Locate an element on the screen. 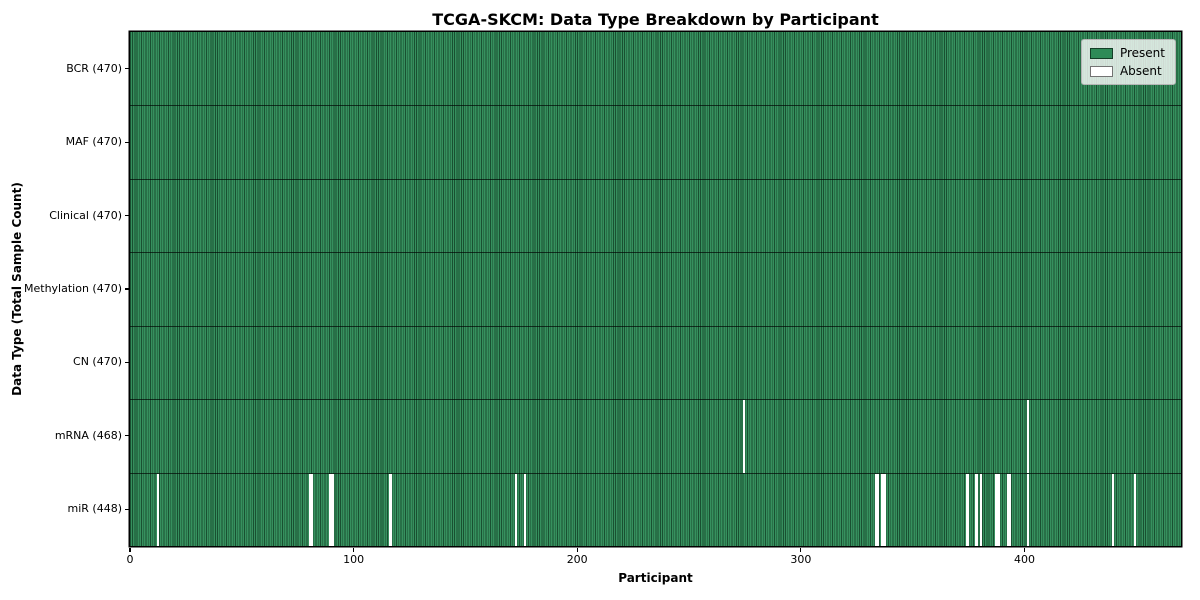  y-tick-label: MAF (470) is located at coordinates (93, 142).